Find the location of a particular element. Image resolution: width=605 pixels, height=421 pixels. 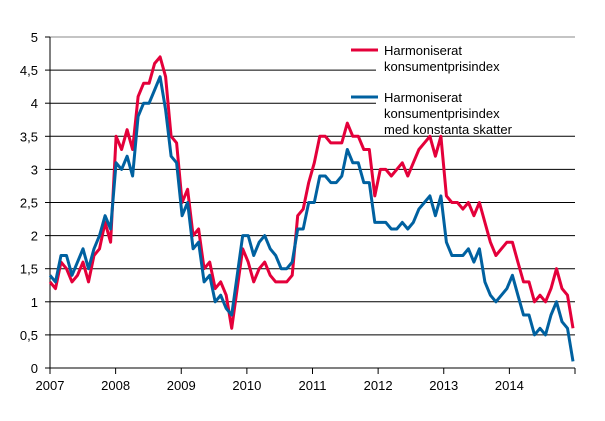

x-tick-label: 2010 is located at coordinates (246, 385).